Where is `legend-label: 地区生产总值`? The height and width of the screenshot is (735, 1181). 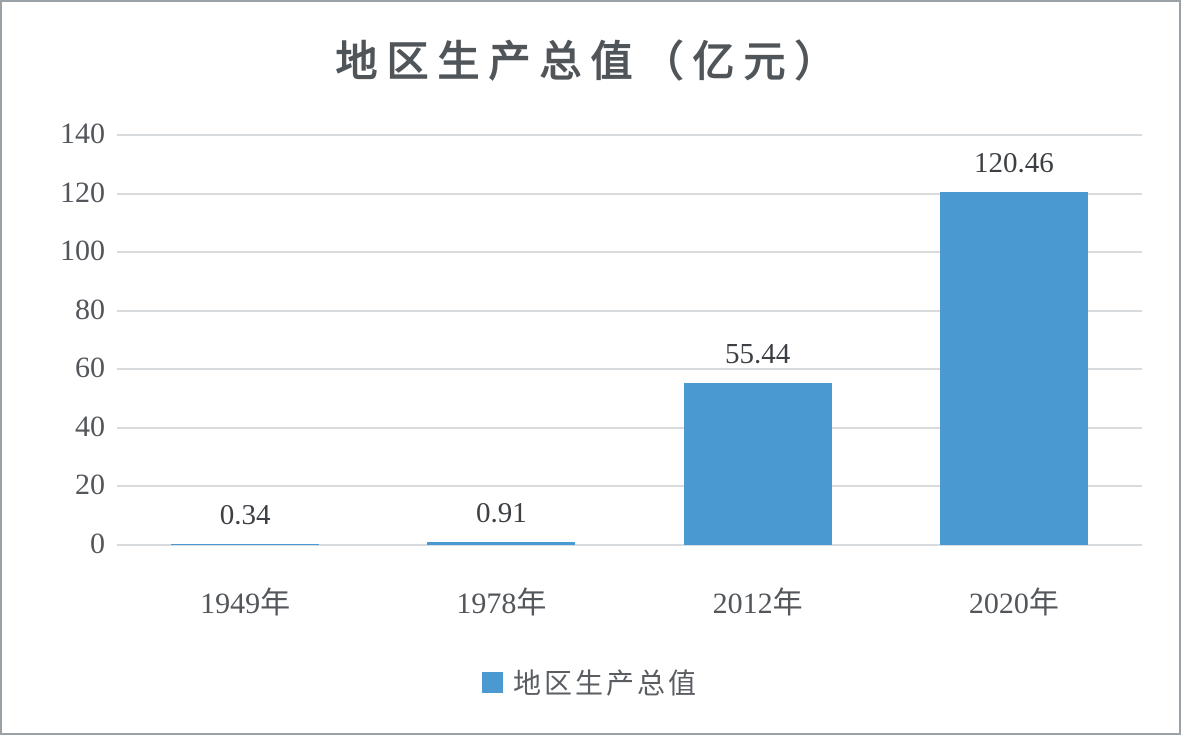 legend-label: 地区生产总值 is located at coordinates (605, 684).